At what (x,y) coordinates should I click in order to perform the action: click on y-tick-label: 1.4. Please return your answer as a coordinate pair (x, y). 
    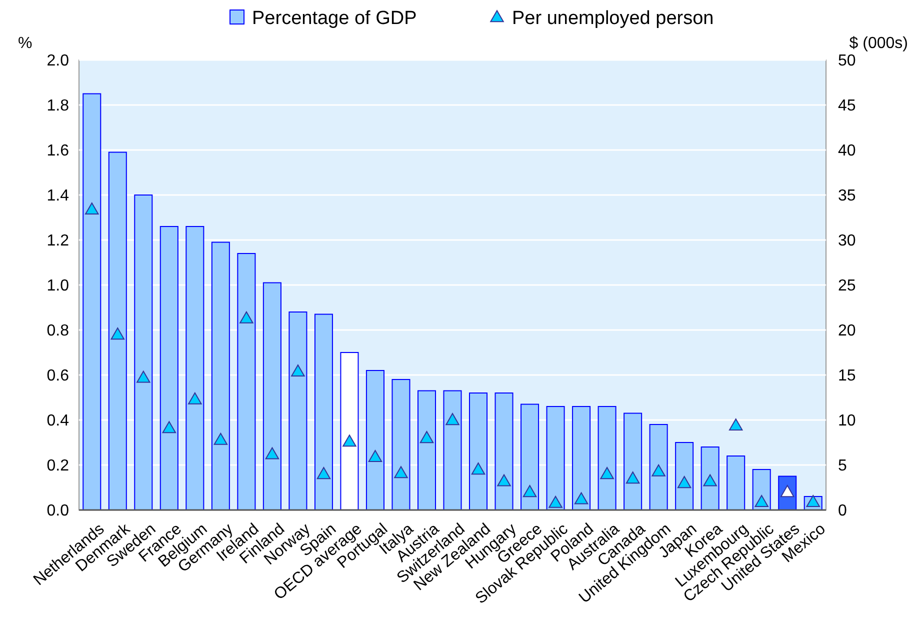
    Looking at the image, I should click on (58, 196).